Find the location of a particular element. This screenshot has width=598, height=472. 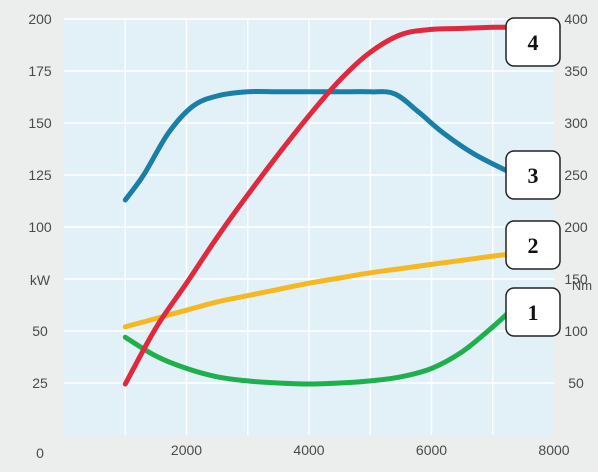

y-right-axis-label: Nm is located at coordinates (582, 285).